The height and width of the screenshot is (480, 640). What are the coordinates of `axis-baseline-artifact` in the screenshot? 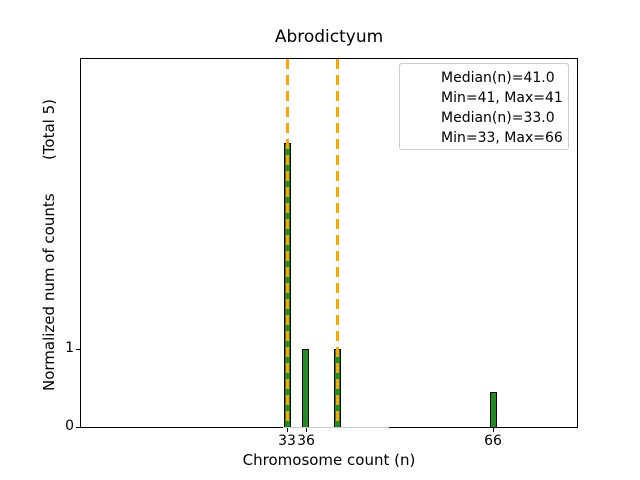 It's located at (336, 427).